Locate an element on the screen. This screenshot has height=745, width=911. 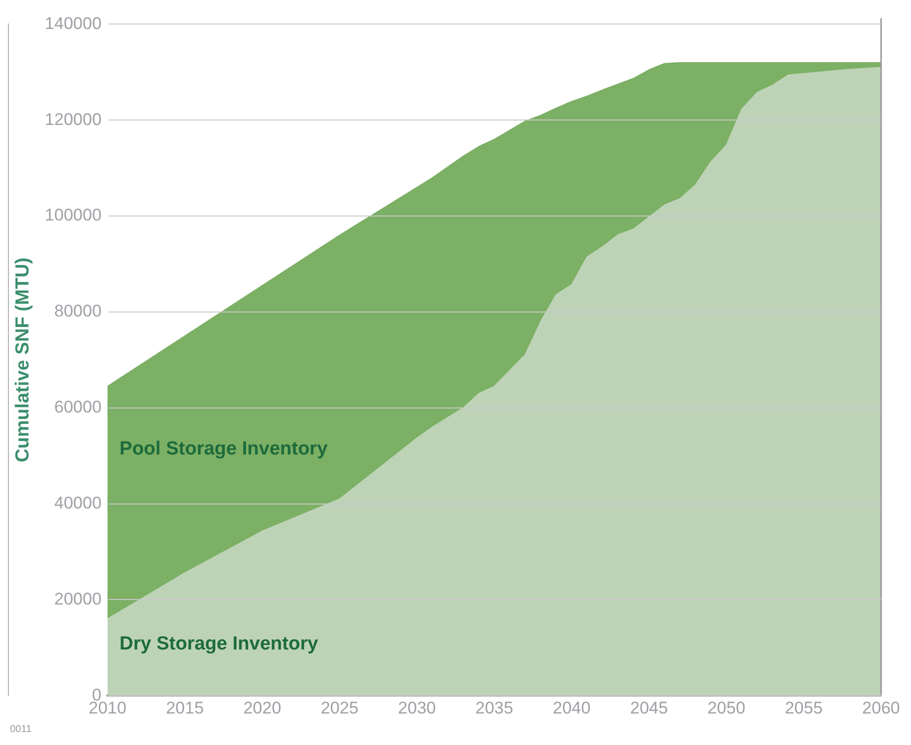
x-tick-label: 2035 is located at coordinates (494, 708).